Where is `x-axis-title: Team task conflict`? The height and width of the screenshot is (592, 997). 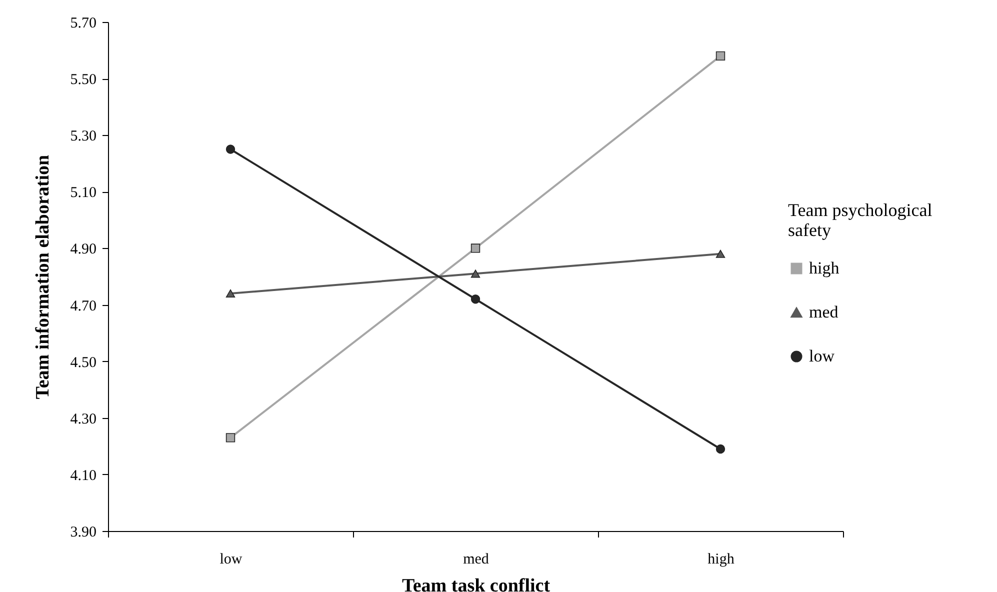
x-axis-title: Team task conflict is located at coordinates (476, 584).